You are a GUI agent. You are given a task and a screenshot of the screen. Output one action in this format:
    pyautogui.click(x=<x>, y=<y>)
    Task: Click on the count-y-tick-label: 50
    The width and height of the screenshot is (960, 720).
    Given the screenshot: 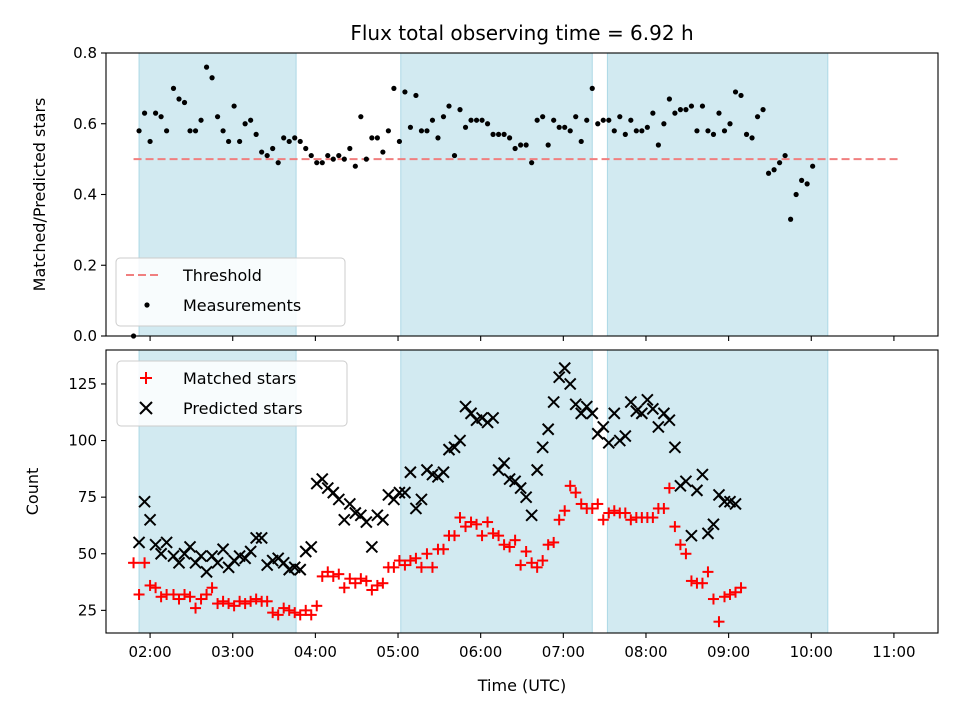 What is the action you would take?
    pyautogui.click(x=87, y=554)
    